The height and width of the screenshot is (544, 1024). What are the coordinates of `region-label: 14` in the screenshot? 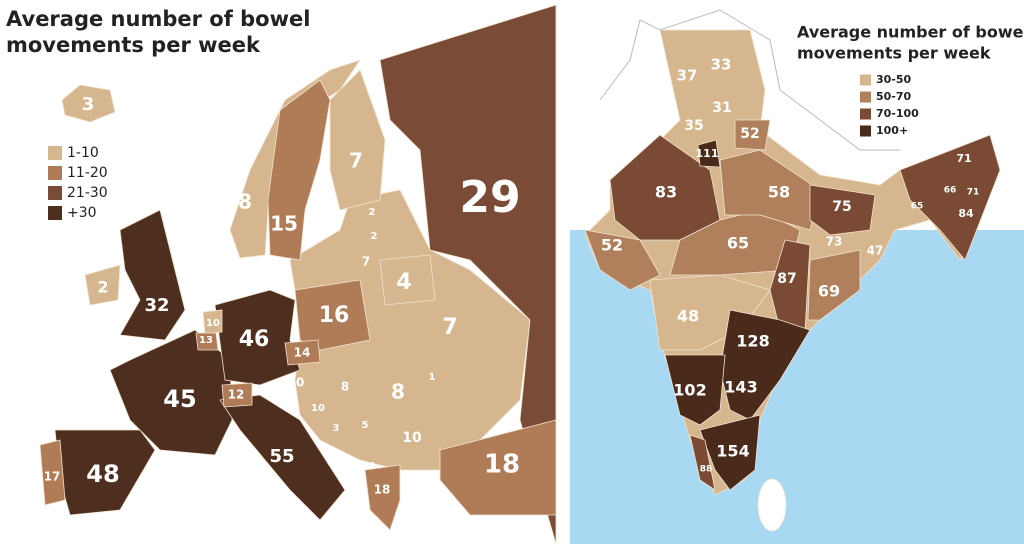 It's located at (302, 353).